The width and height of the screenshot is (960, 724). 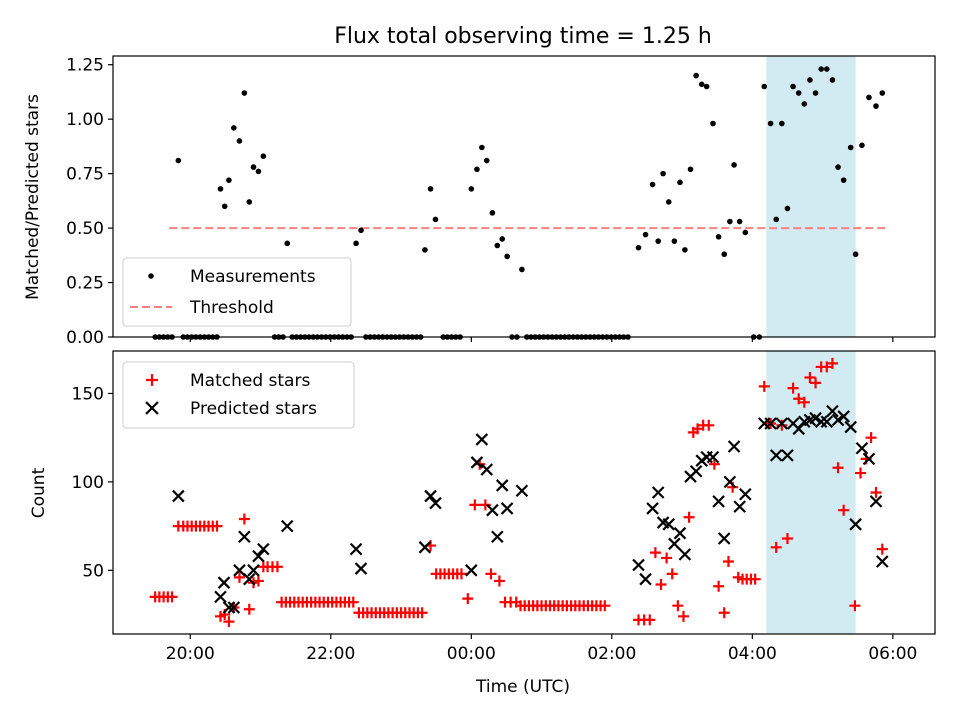 I want to click on top-ytick-label: 0.25, so click(x=85, y=284).